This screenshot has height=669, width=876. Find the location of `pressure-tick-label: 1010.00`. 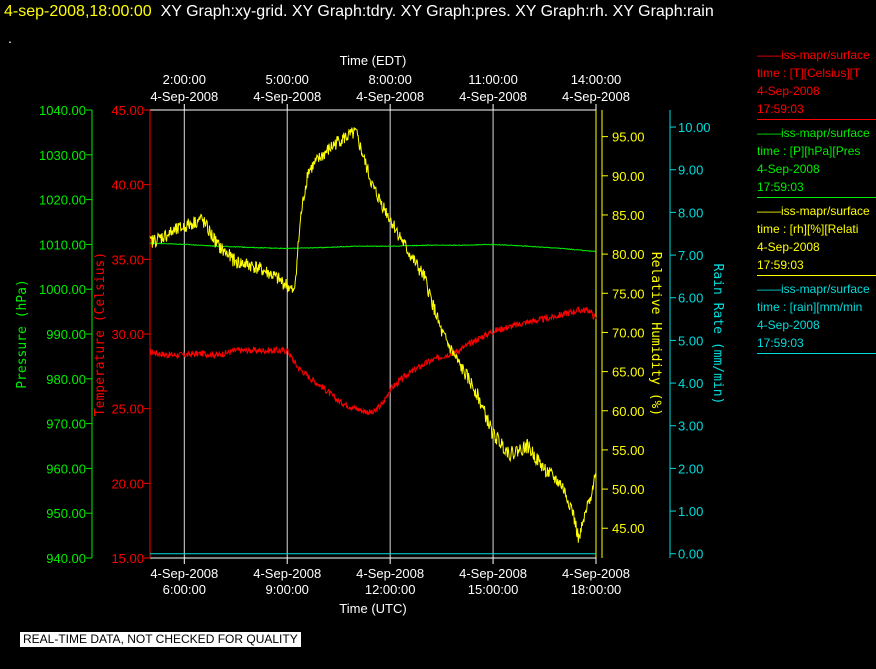

pressure-tick-label: 1010.00 is located at coordinates (62, 244).